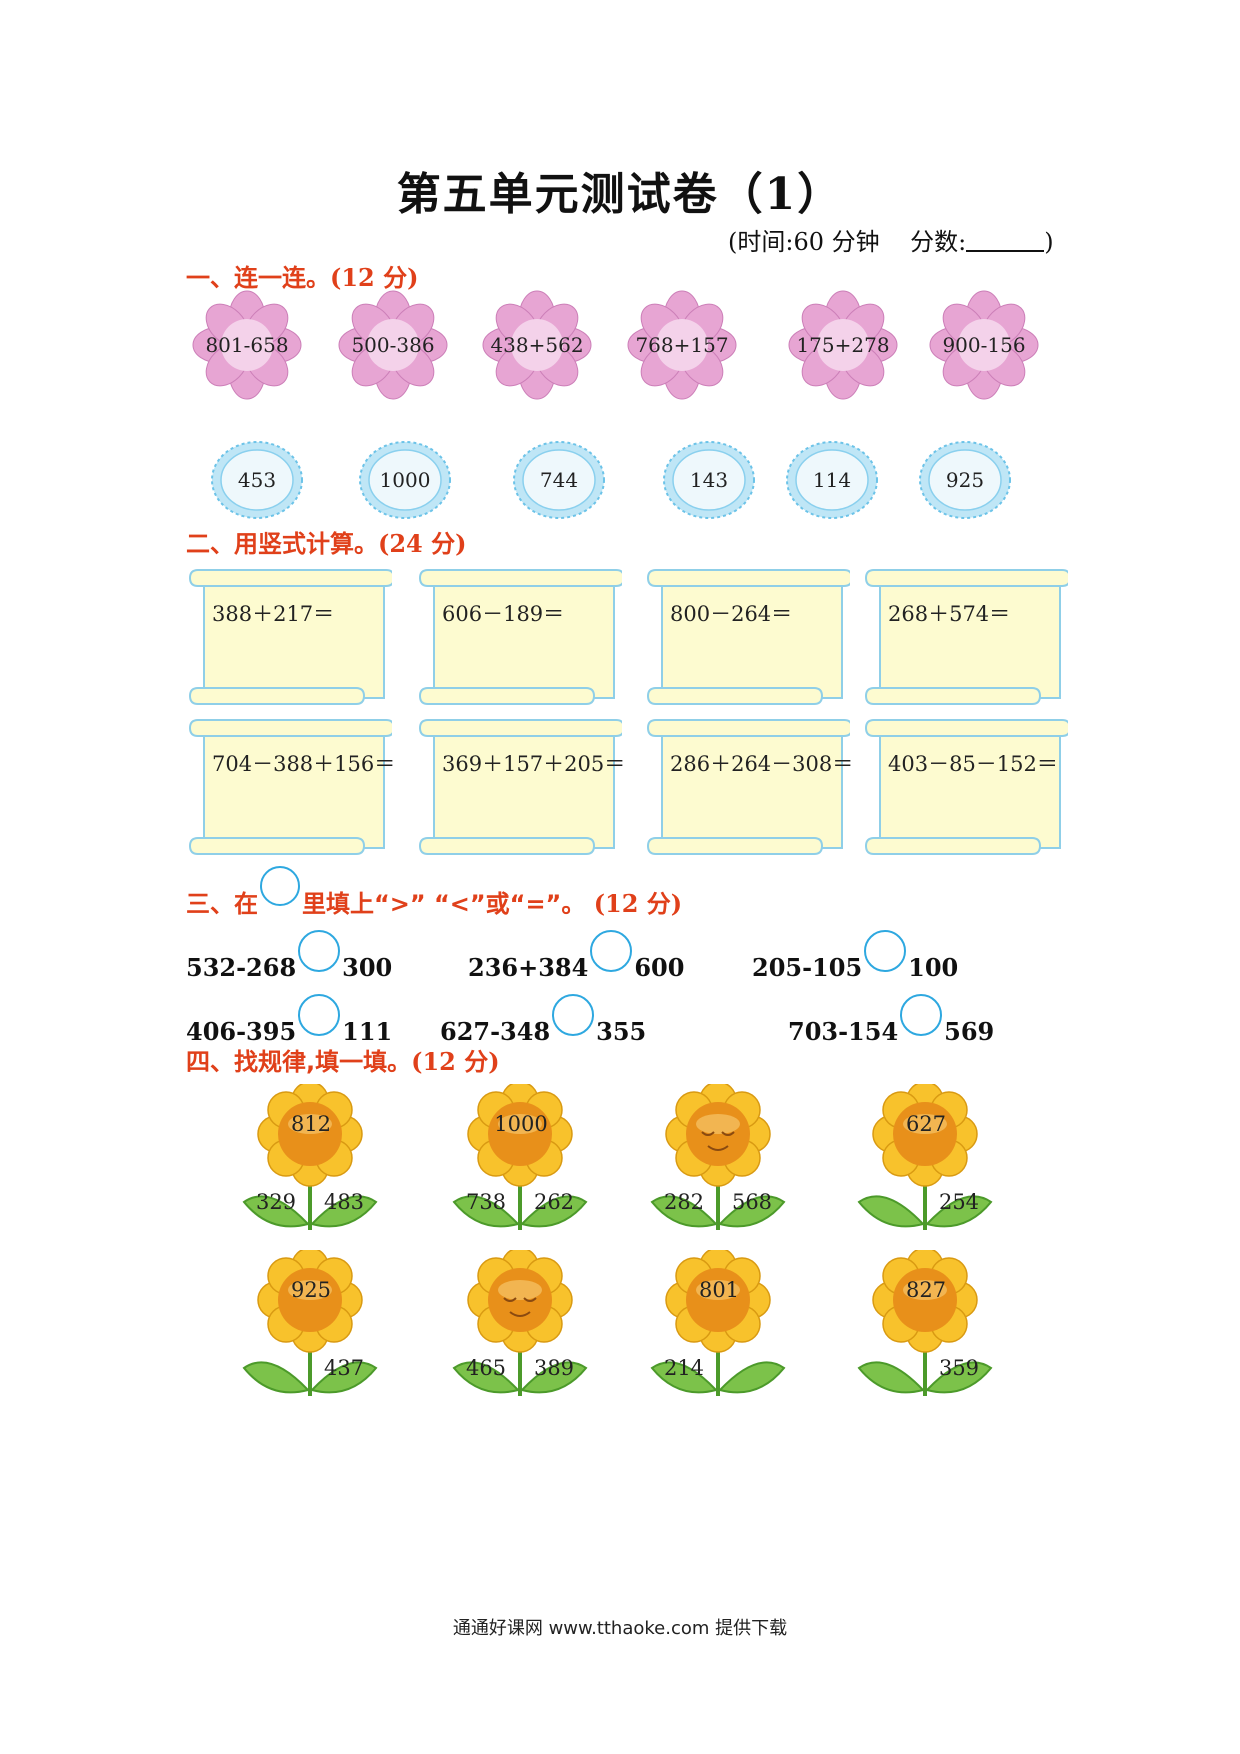 Image resolution: width=1240 pixels, height=1754 pixels. What do you see at coordinates (973, 764) in the screenshot?
I see `calc-problem: 403－85－152＝` at bounding box center [973, 764].